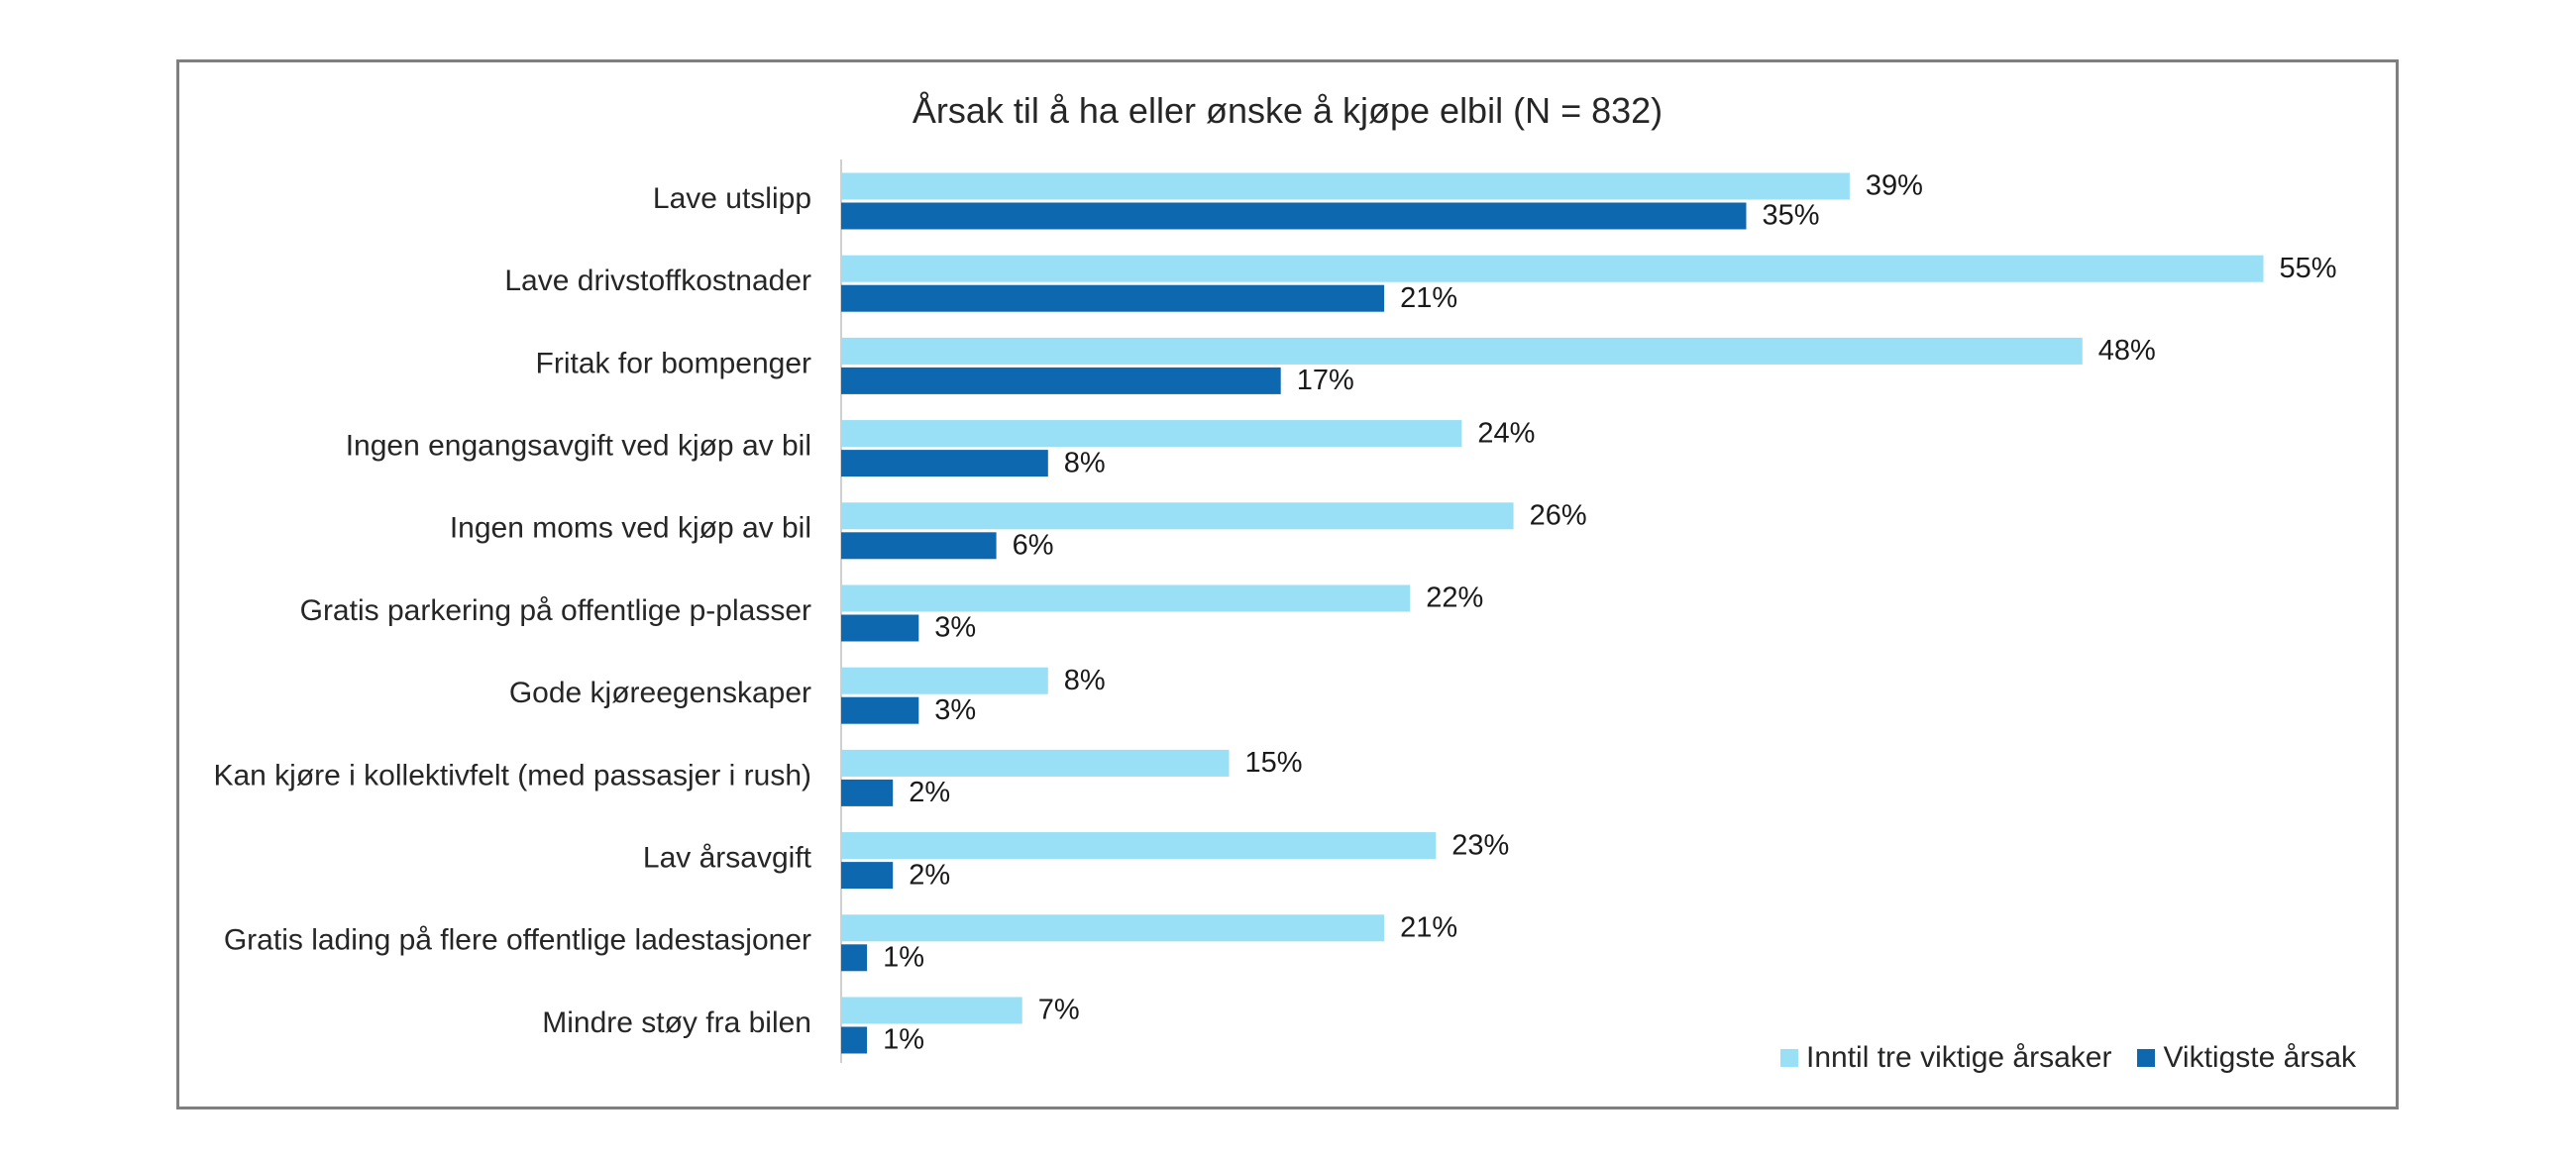 The width and height of the screenshot is (2576, 1161). Describe the element at coordinates (660, 693) in the screenshot. I see `category-label: Gode kjøreegenskaper` at that location.